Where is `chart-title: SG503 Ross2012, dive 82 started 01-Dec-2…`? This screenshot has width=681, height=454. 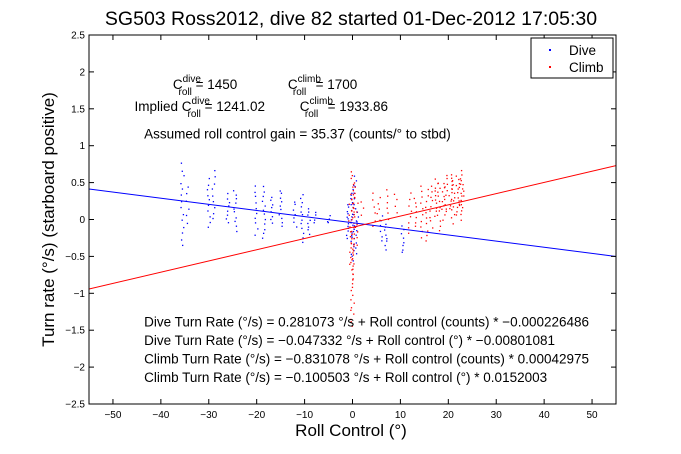 chart-title: SG503 Ross2012, dive 82 started 01-Dec-2… is located at coordinates (351, 19).